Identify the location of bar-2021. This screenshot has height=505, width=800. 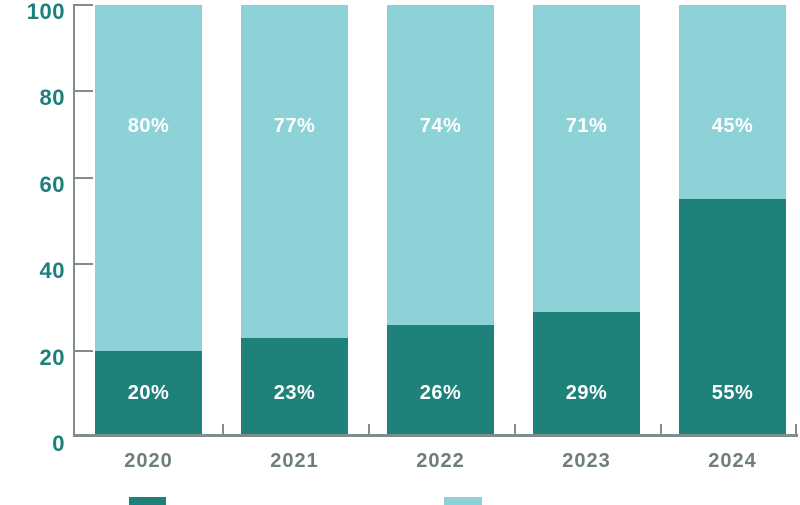
(294, 221).